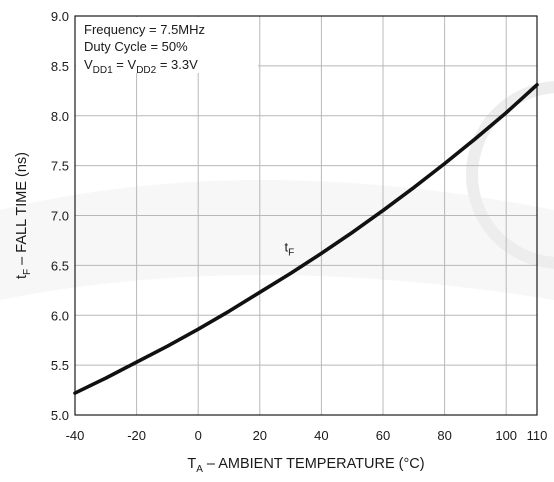  Describe the element at coordinates (22, 277) in the screenshot. I see `y-axis-label-main: t` at that location.